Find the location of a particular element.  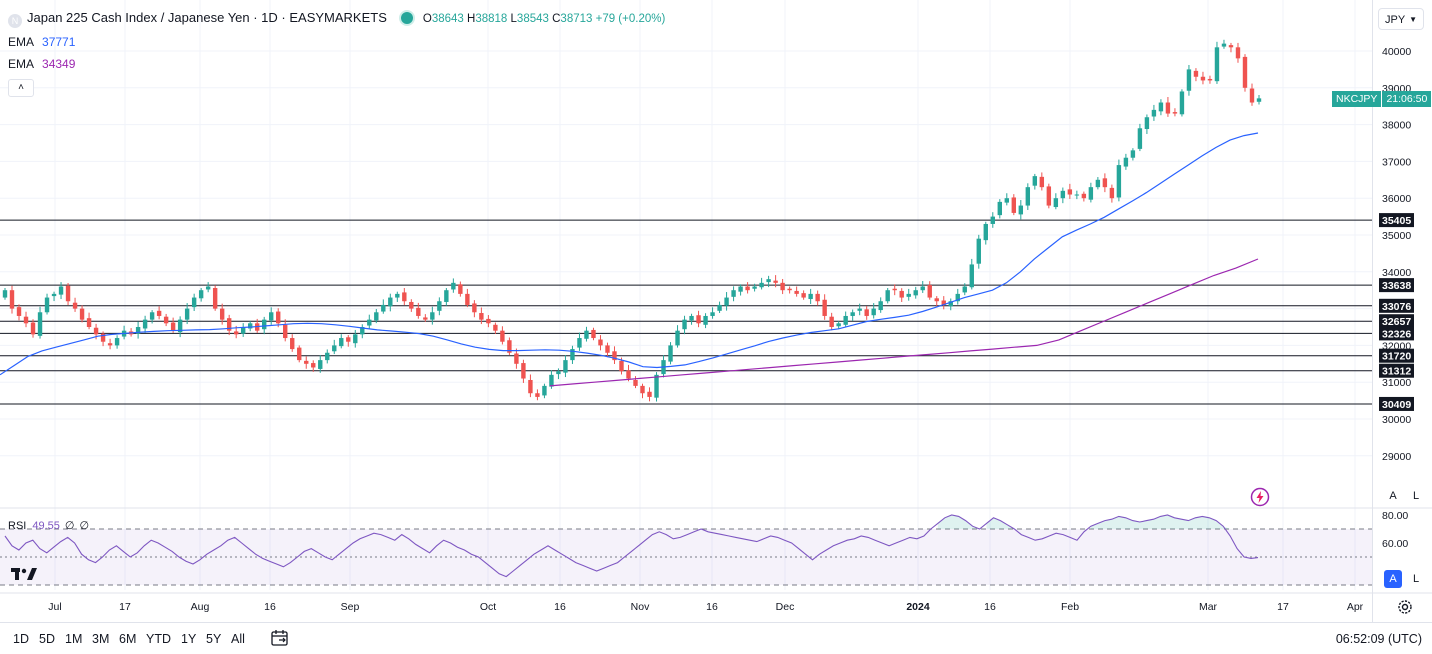

auto-scale-button: A is located at coordinates (1393, 496).